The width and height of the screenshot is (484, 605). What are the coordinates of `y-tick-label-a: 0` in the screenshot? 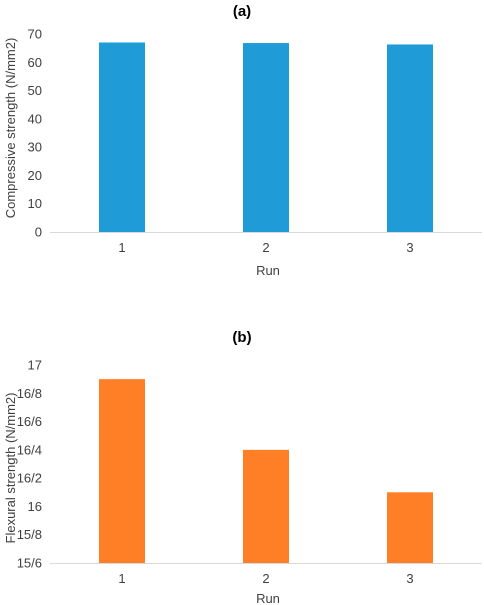 It's located at (38, 232).